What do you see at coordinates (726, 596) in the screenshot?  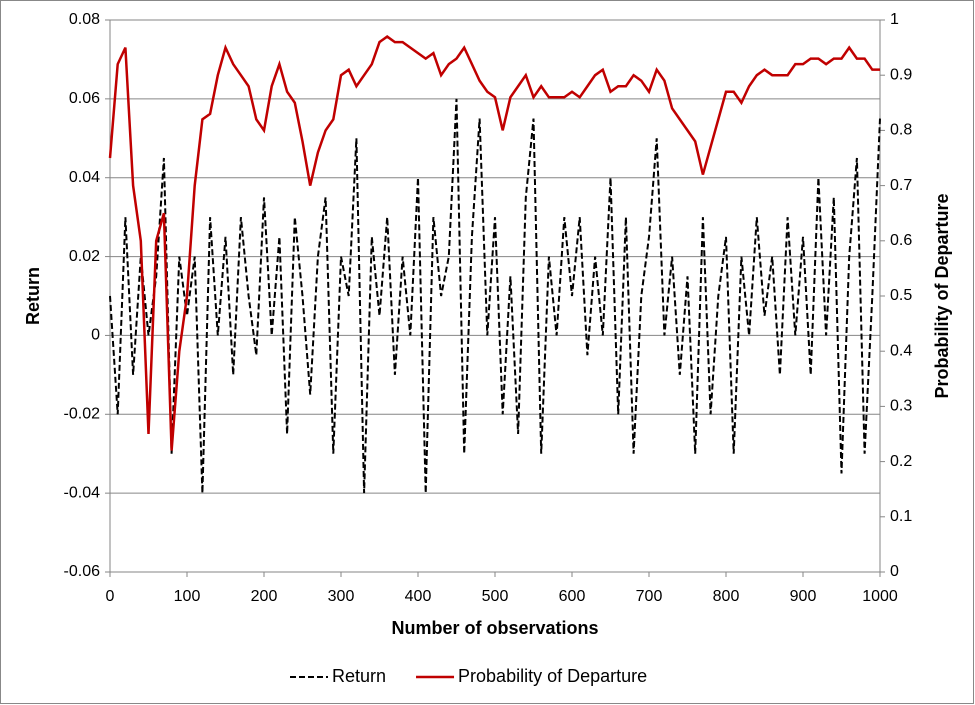 I see `x-tick-label: 800` at bounding box center [726, 596].